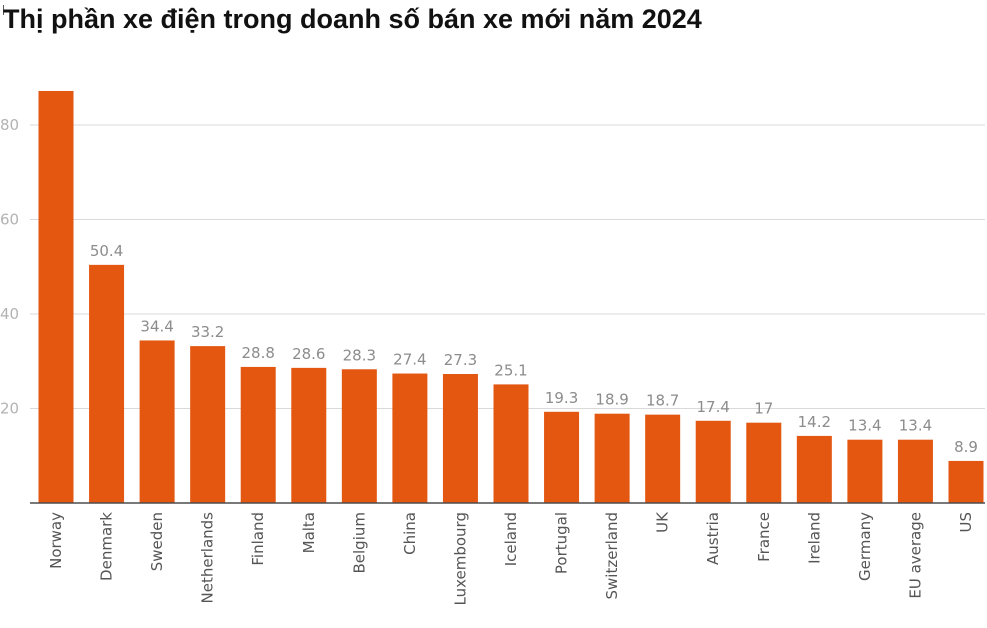 The height and width of the screenshot is (628, 987). Describe the element at coordinates (611, 400) in the screenshot. I see `data-label: 18.9` at that location.